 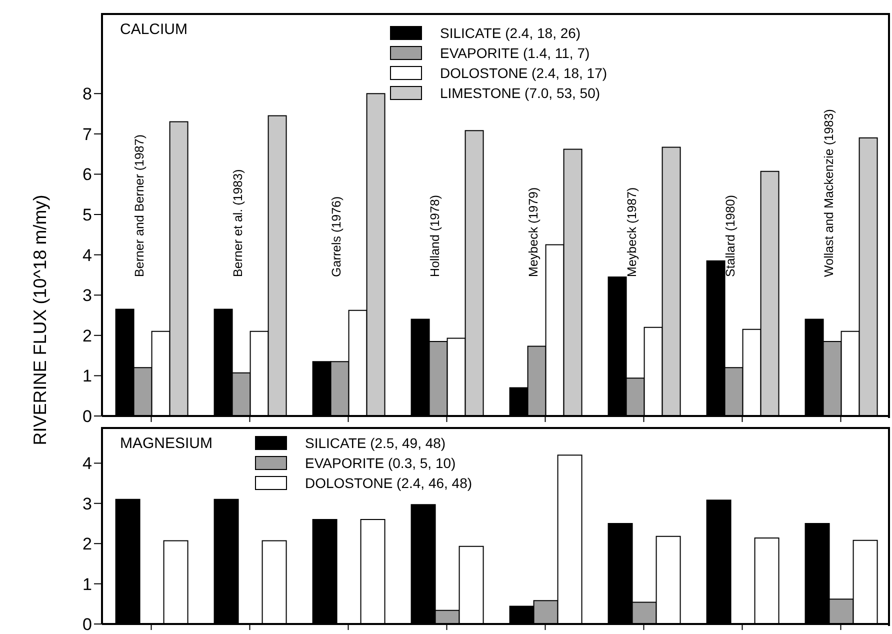 I want to click on text: MAGNESIUM, so click(x=166, y=443).